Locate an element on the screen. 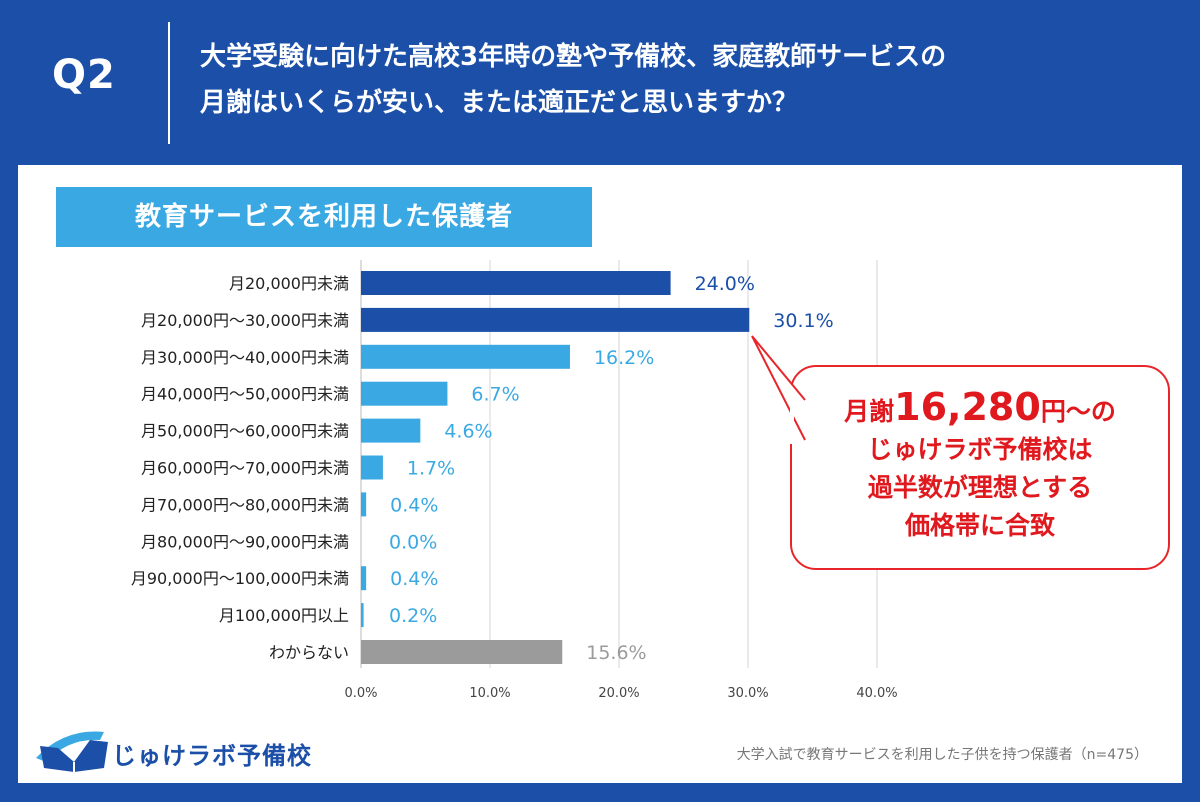  respondent-group-label: 教育サービスを利用した保護者 is located at coordinates (324, 217).